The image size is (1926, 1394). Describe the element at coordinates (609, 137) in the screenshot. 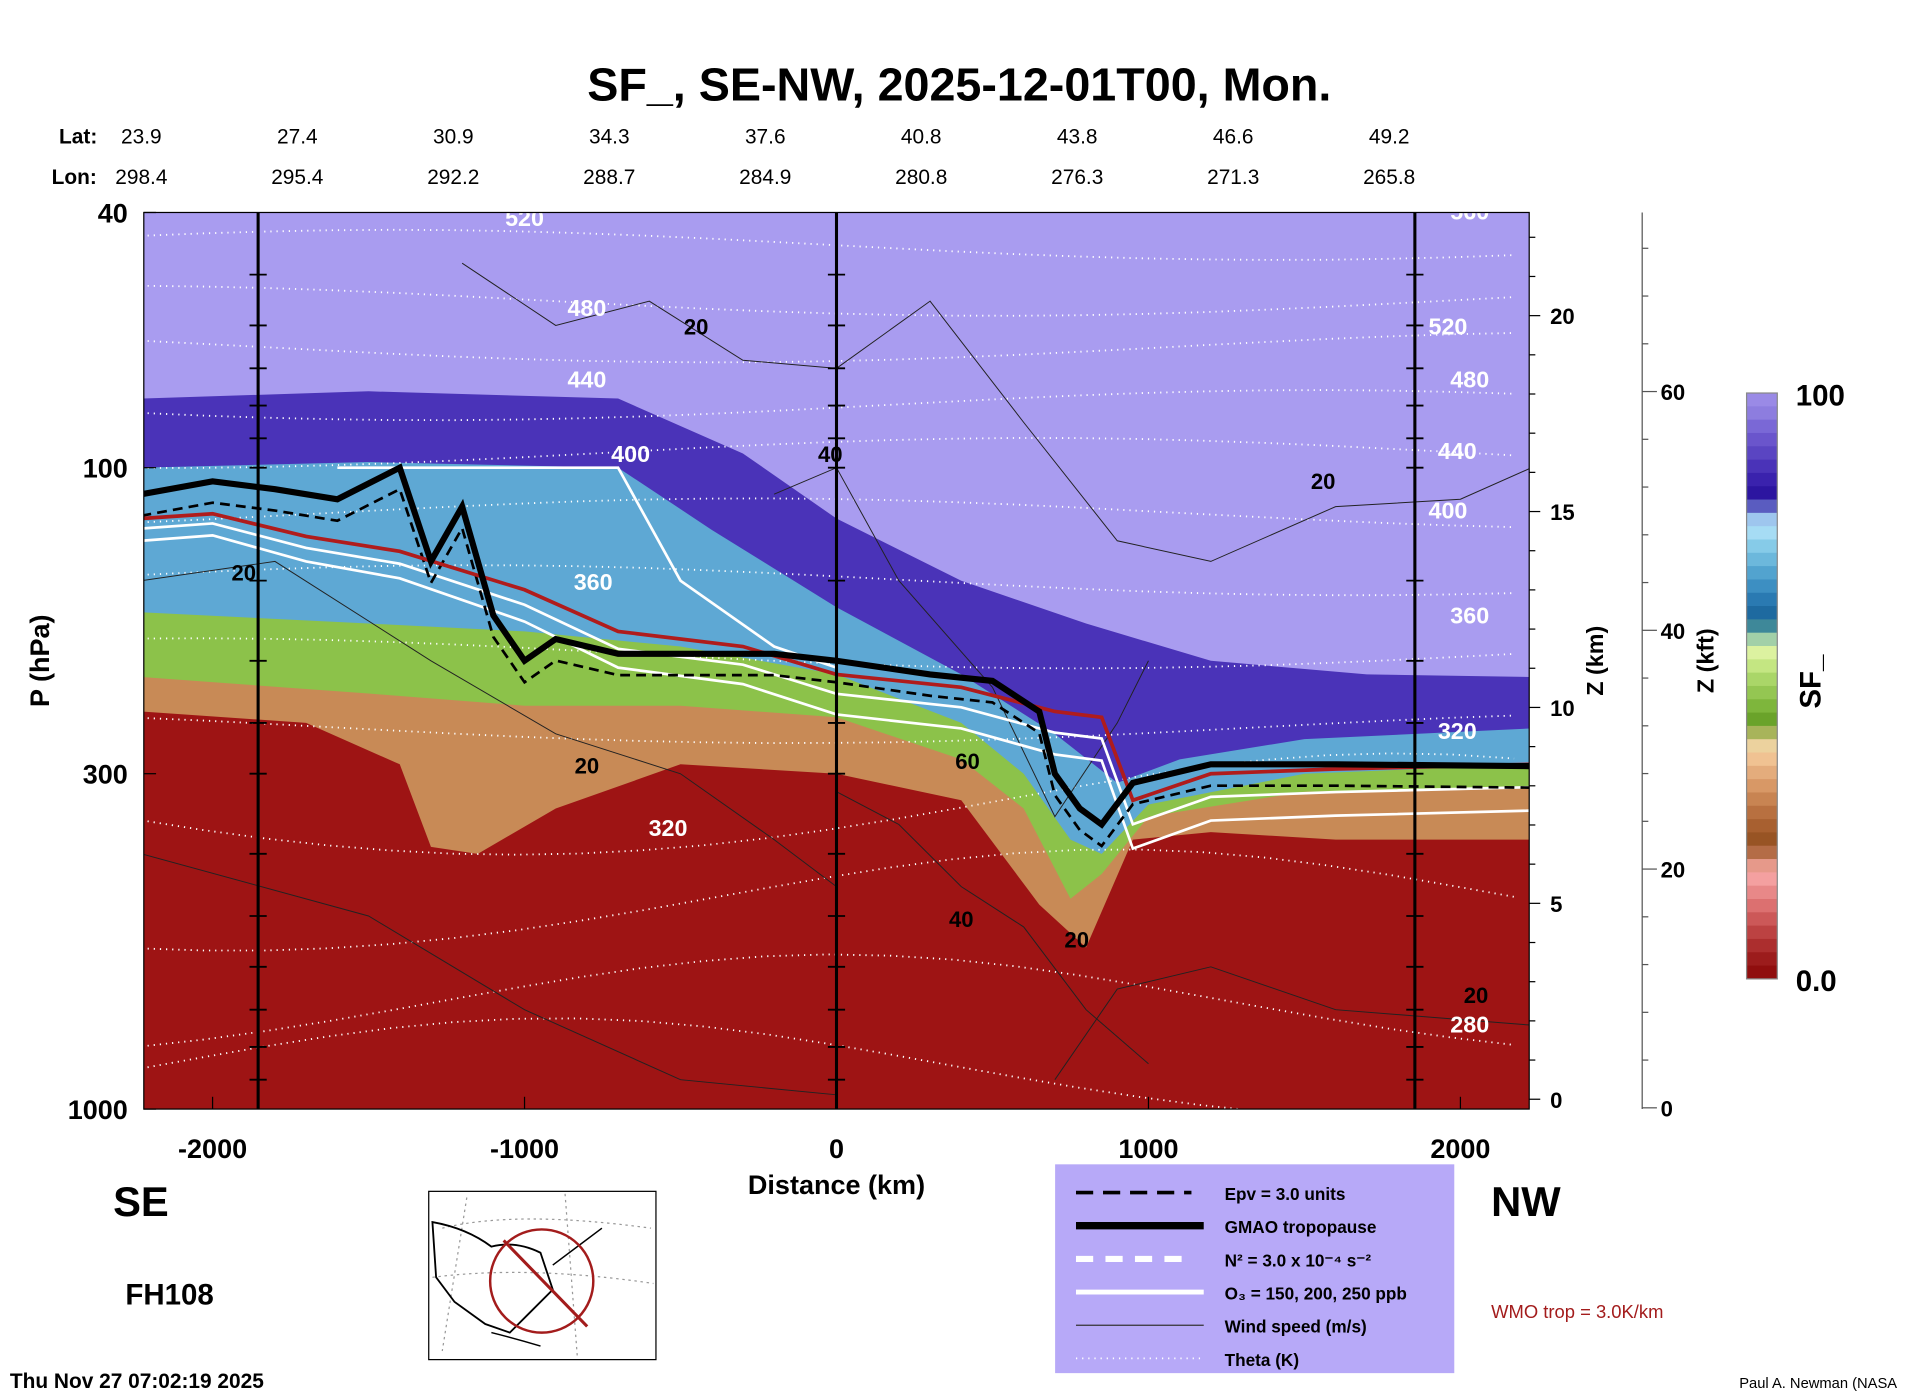

I see `lat-value: 34.3` at that location.